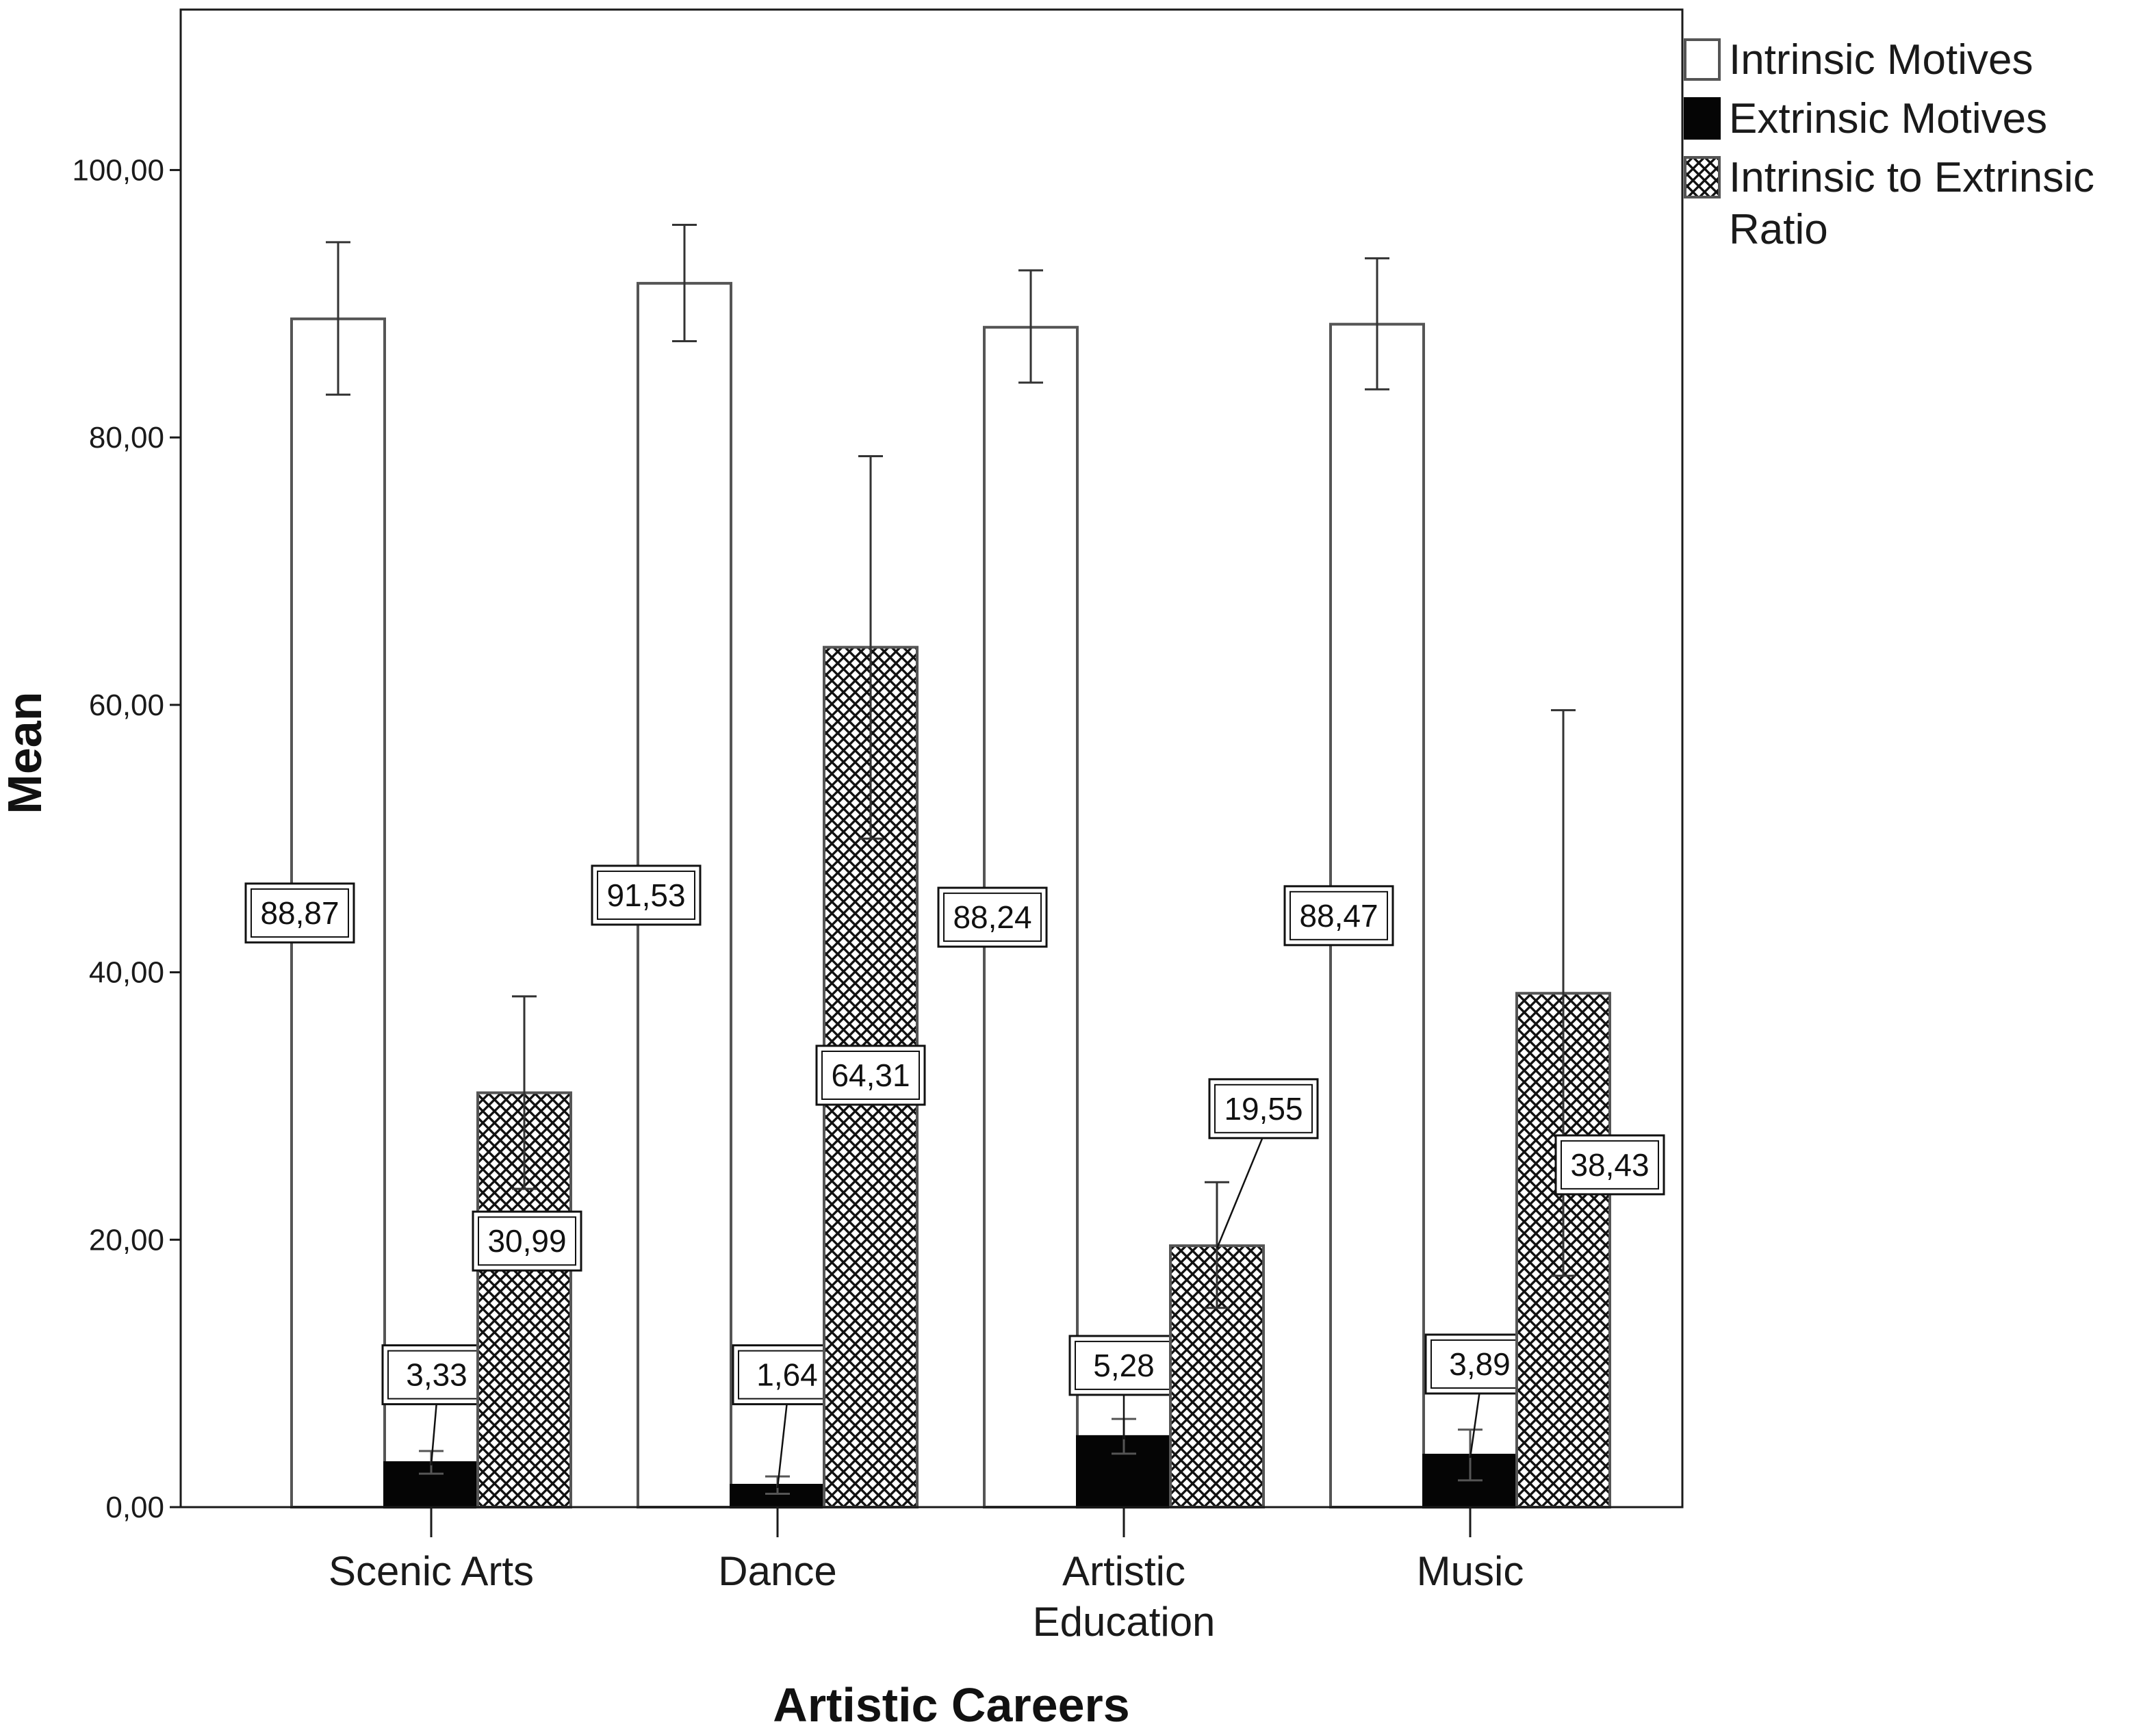 The width and height of the screenshot is (2156, 1733). What do you see at coordinates (126, 973) in the screenshot?
I see `y-tick-label: 40,00` at bounding box center [126, 973].